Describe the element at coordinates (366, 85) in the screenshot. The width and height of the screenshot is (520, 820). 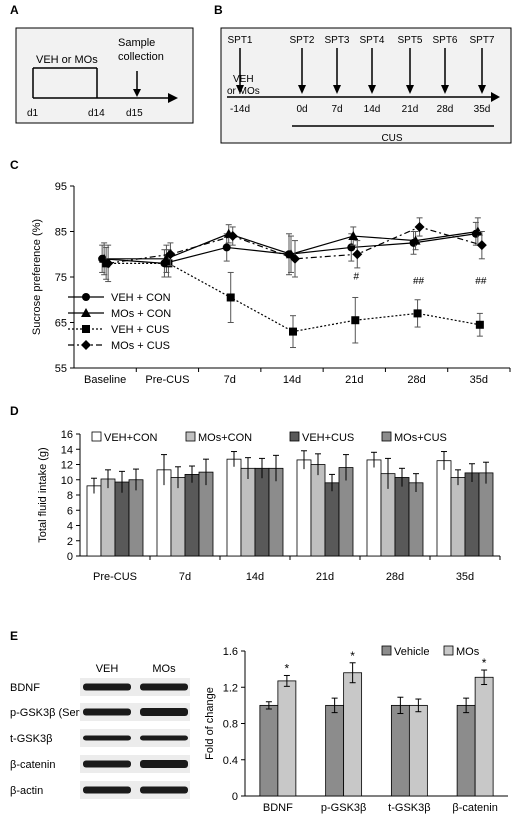
I see `panel-b-box` at that location.